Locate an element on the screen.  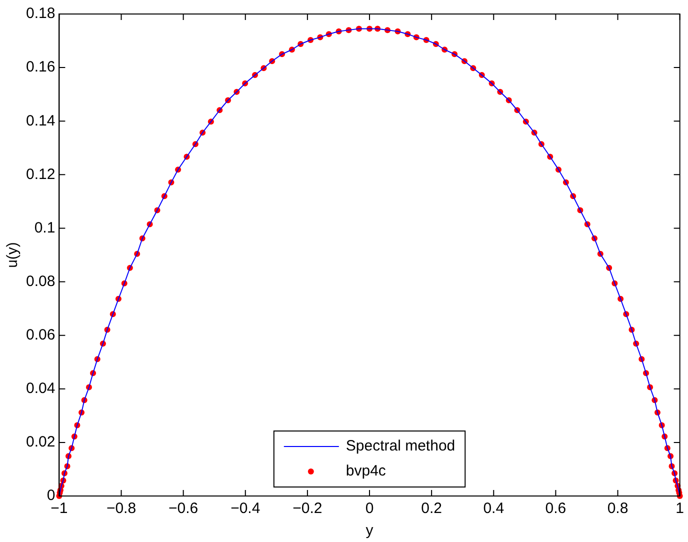
y-tick-label: 0.08 is located at coordinates (41, 281).